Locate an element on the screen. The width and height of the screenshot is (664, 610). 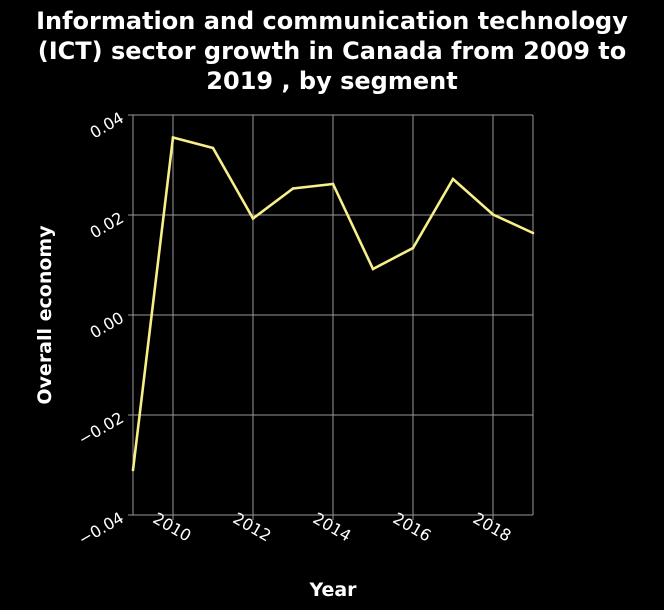
y-tick-label: −0.02 is located at coordinates (101, 428).